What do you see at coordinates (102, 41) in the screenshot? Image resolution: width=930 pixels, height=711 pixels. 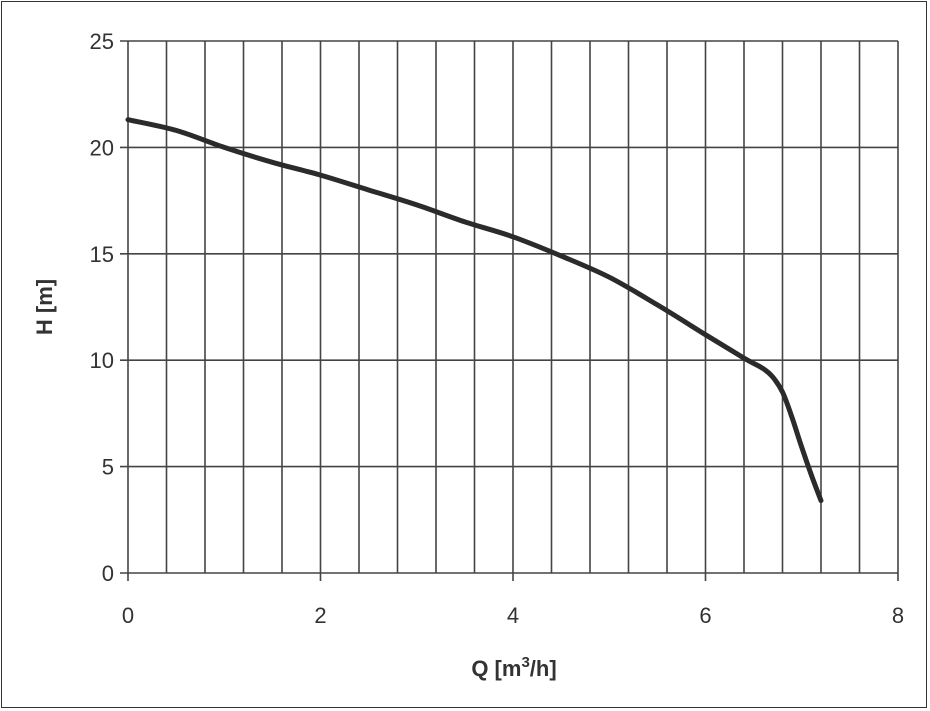 I see `y-tick-label: 25` at bounding box center [102, 41].